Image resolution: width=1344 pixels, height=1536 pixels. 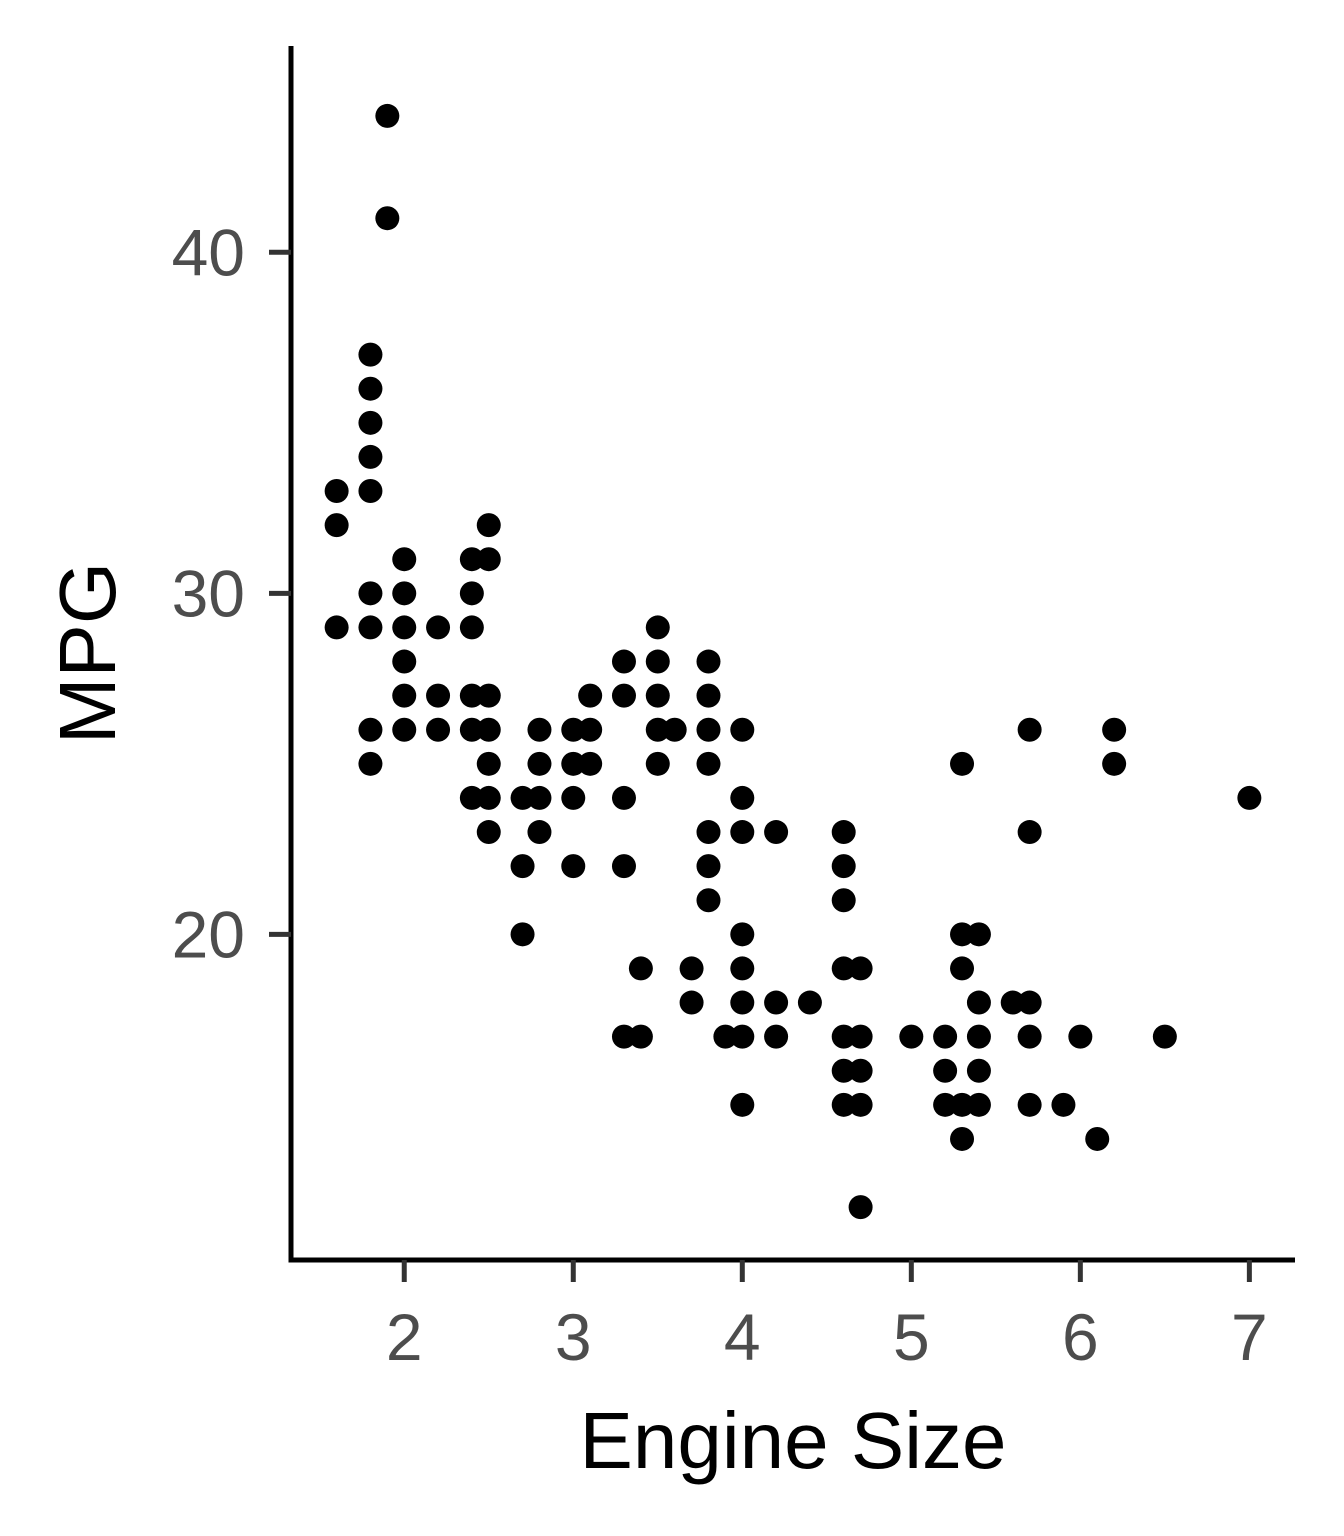 I want to click on x-tick-label: 2, so click(x=404, y=1337).